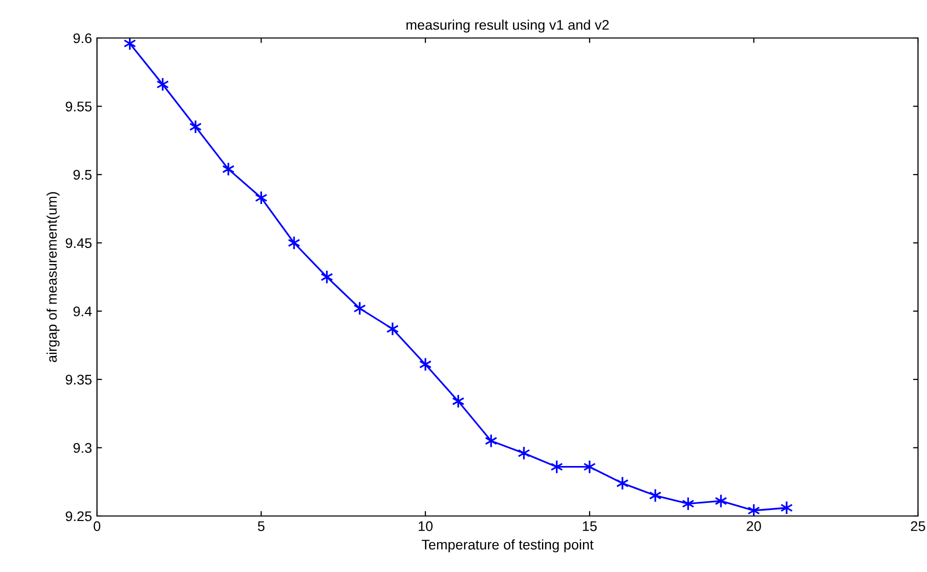  What do you see at coordinates (82, 311) in the screenshot?
I see `y-tick-label: 9.4` at bounding box center [82, 311].